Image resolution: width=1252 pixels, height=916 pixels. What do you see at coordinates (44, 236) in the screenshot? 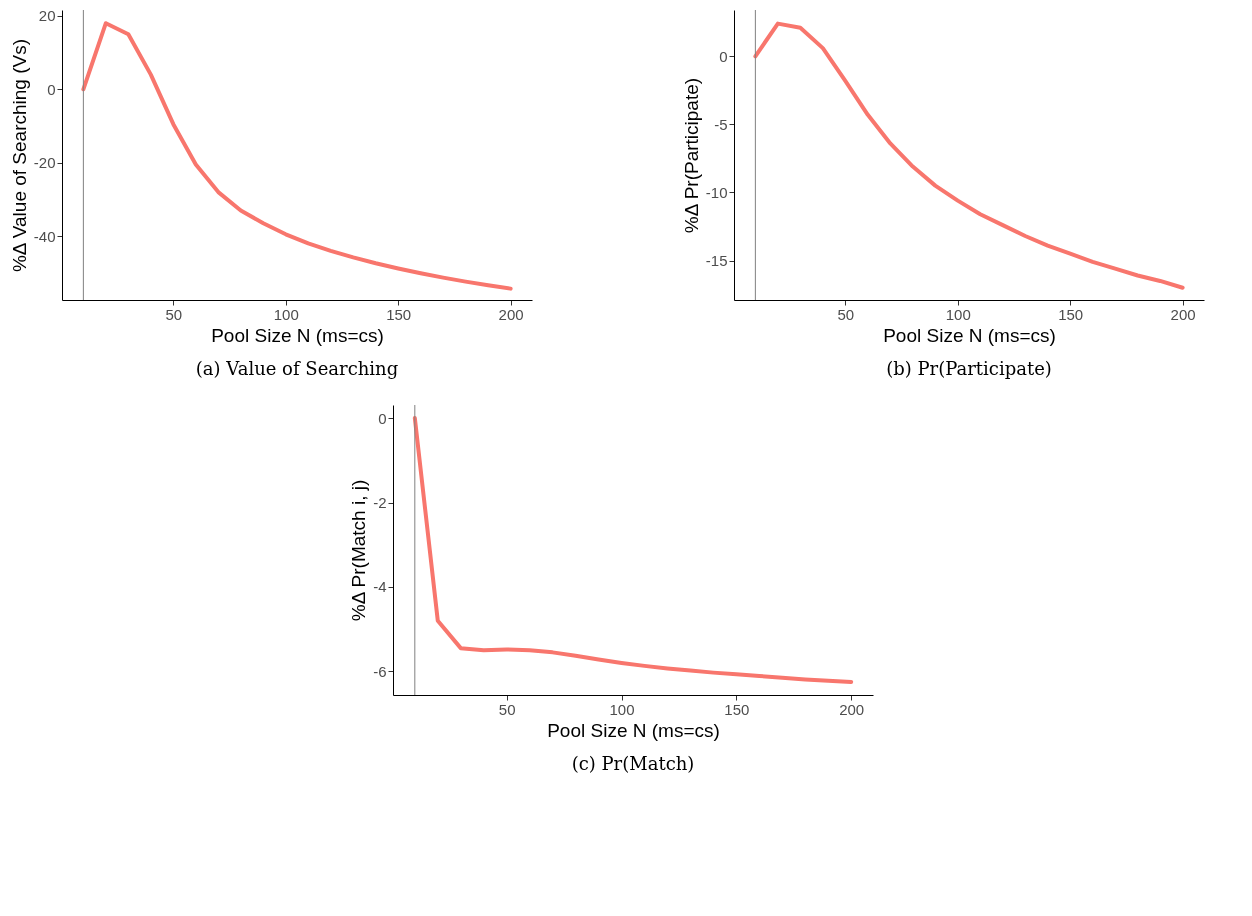
I see `y-tick-label: -40` at bounding box center [44, 236].